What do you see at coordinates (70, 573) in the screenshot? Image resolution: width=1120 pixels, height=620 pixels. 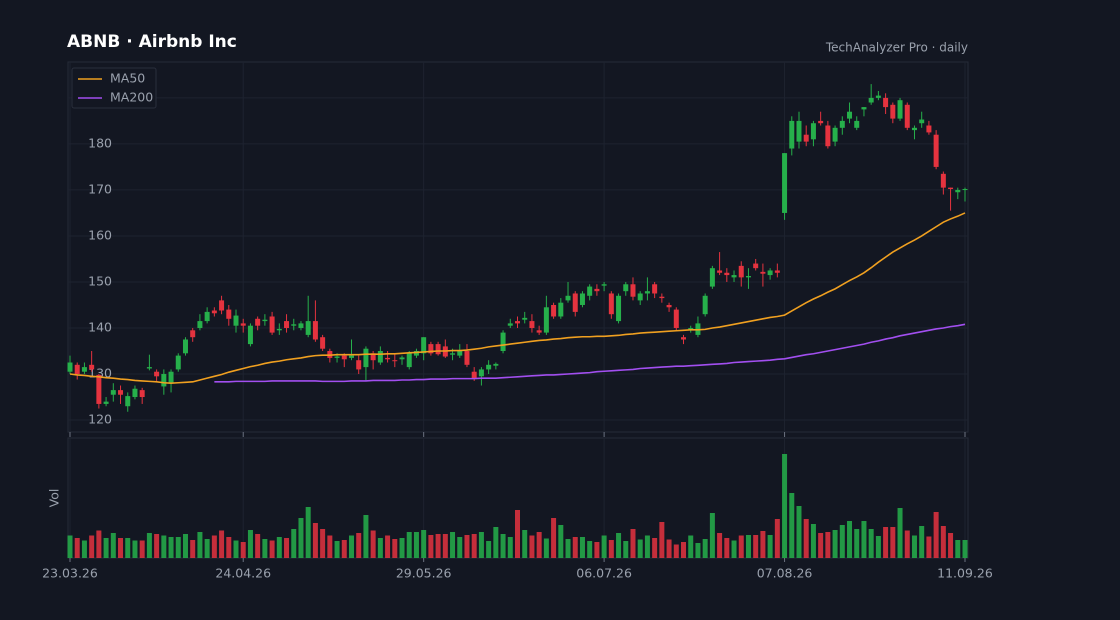 I see `x-tick-label: 23.03.26` at bounding box center [70, 573].